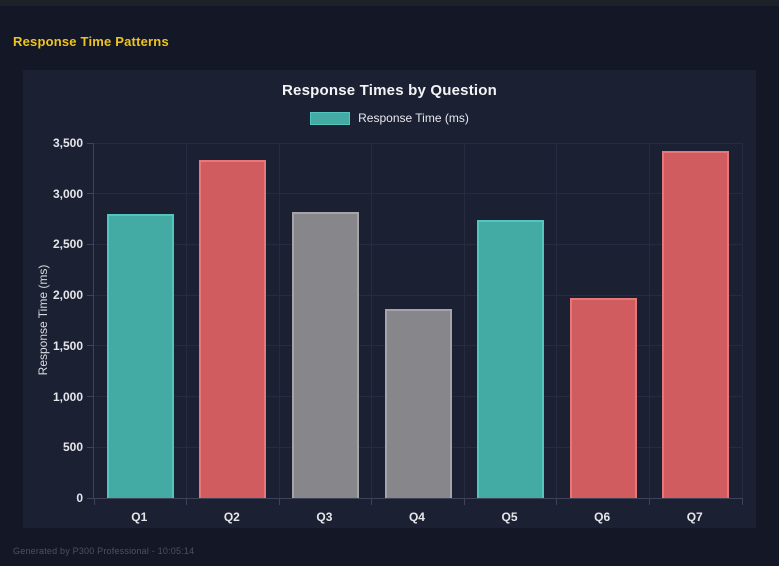 This screenshot has width=779, height=566. What do you see at coordinates (330, 118) in the screenshot?
I see `legend-swatch-icon` at bounding box center [330, 118].